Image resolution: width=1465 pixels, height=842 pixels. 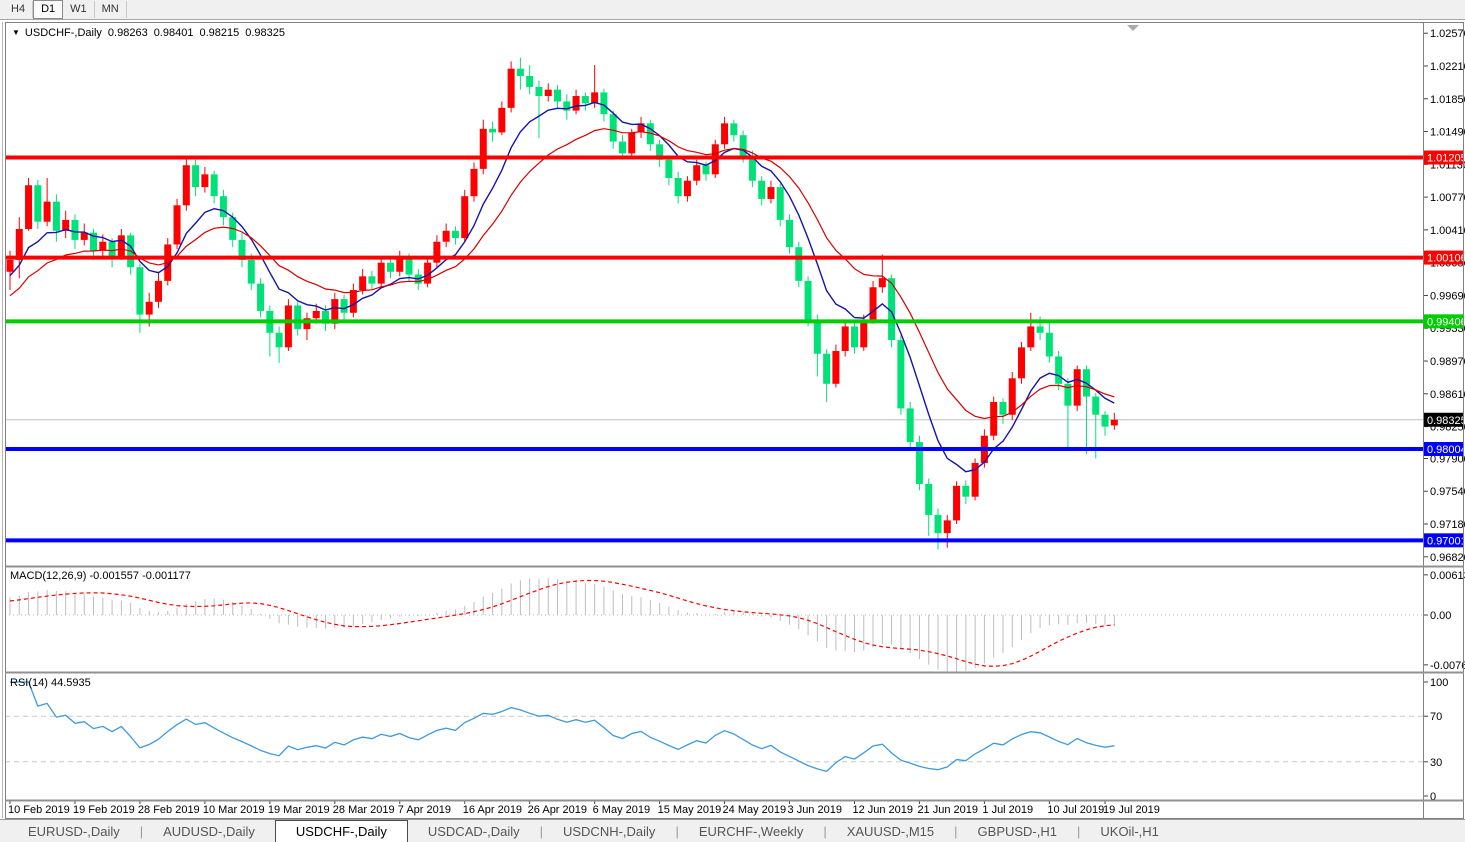 I want to click on high-value: 0.98401, so click(x=173, y=33).